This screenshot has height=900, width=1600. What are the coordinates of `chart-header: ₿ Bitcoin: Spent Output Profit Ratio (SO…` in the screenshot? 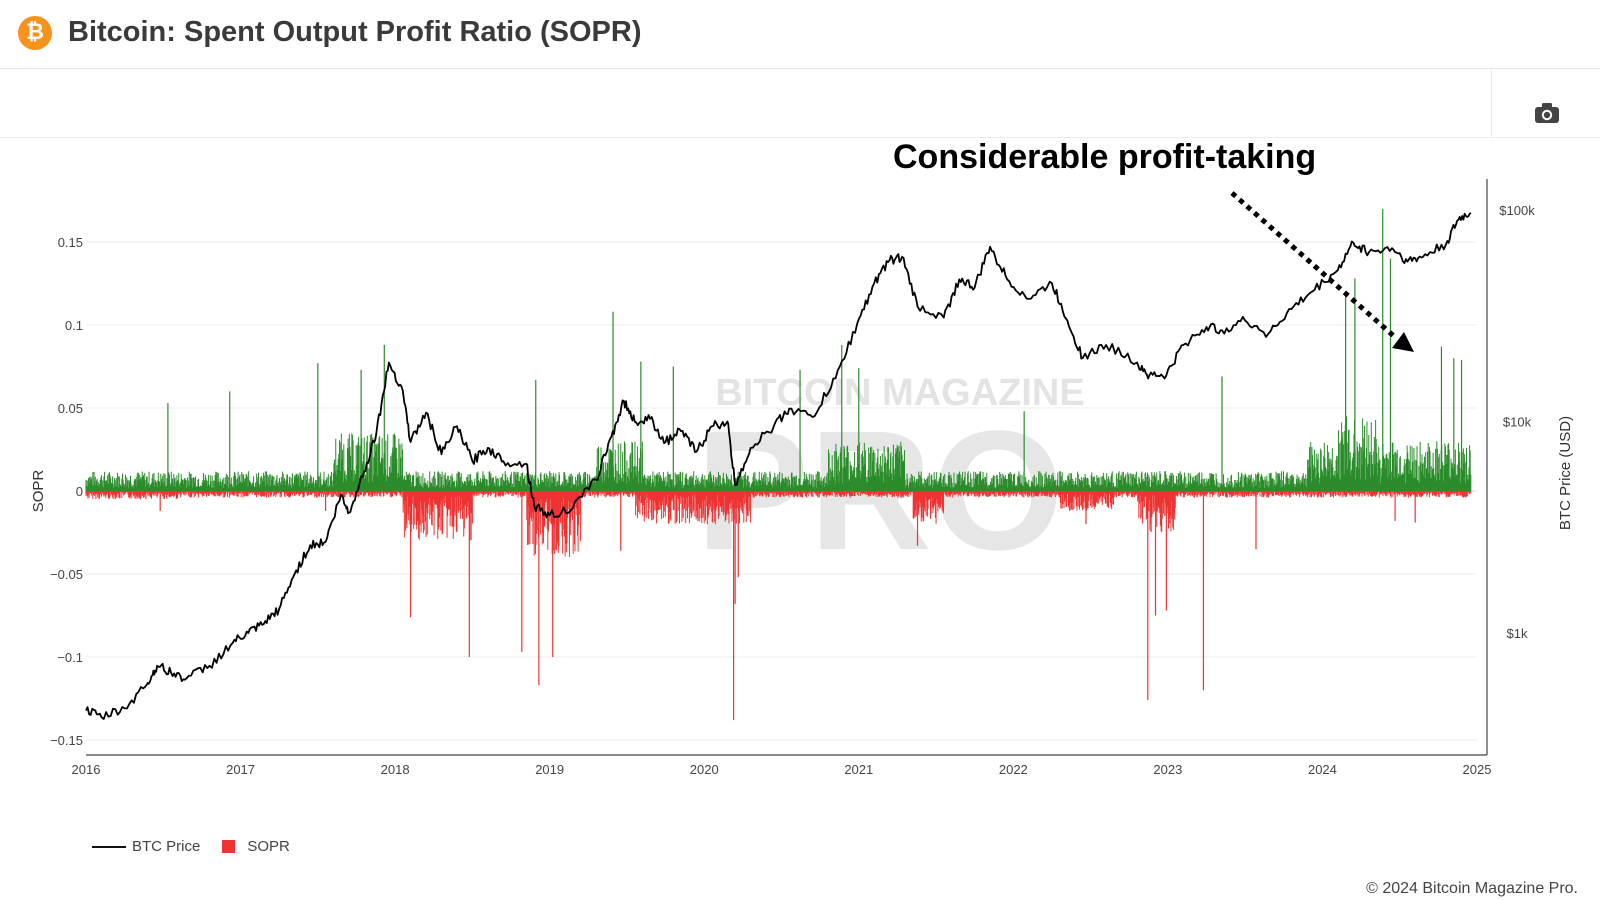 It's located at (800, 34).